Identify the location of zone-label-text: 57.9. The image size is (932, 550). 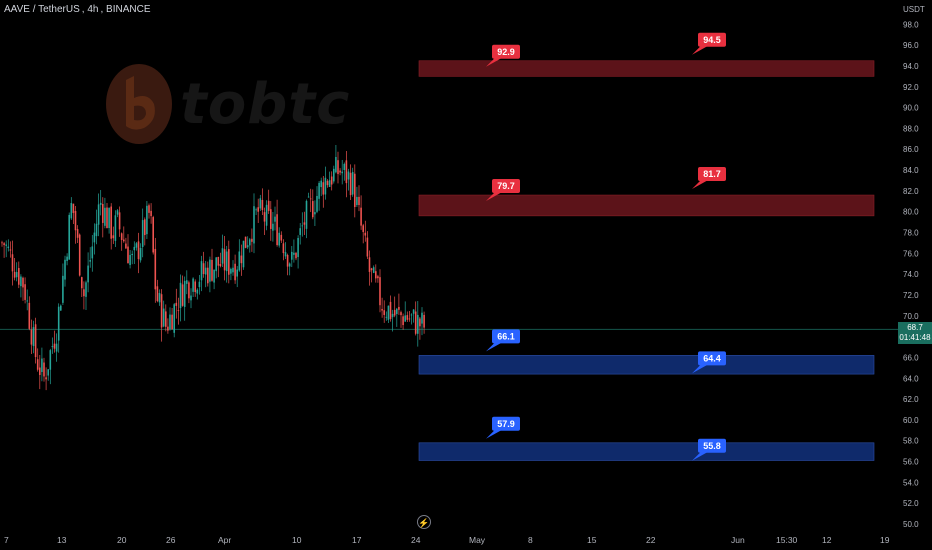
(506, 424).